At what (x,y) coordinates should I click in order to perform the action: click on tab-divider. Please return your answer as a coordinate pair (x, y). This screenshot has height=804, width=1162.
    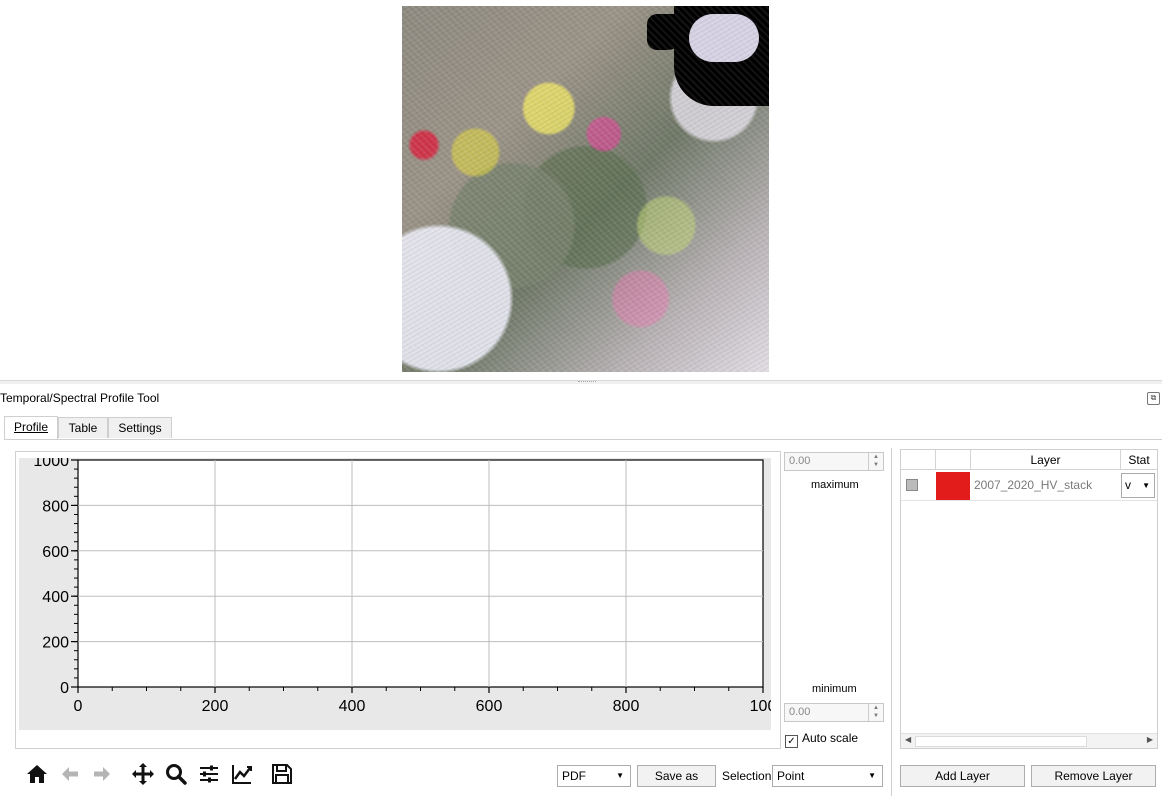
    Looking at the image, I should click on (583, 439).